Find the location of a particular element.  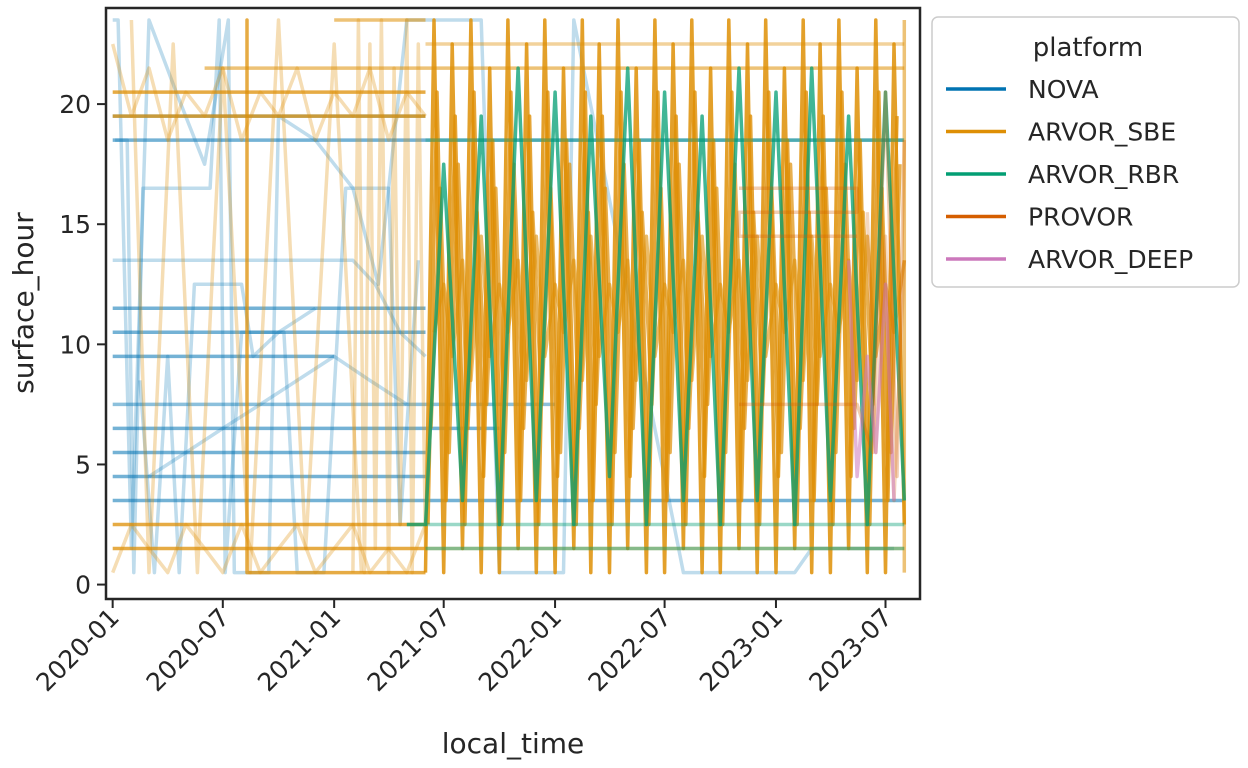

legend-entries: NOVA ARVOR_SBE ARVOR_RBR PROVOR ARVOR_DEEP is located at coordinates (1069, 174).